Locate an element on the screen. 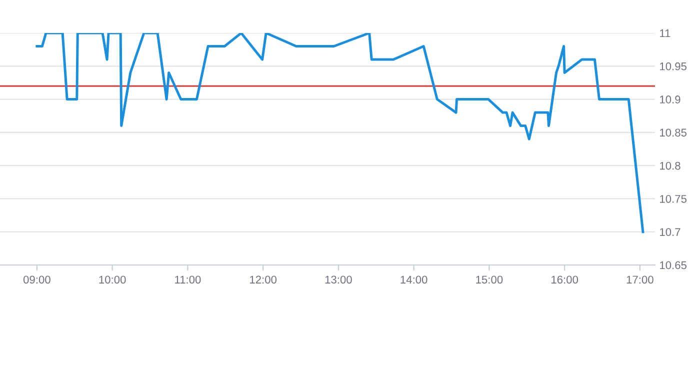  y-tick-label: 10.75 is located at coordinates (673, 198).